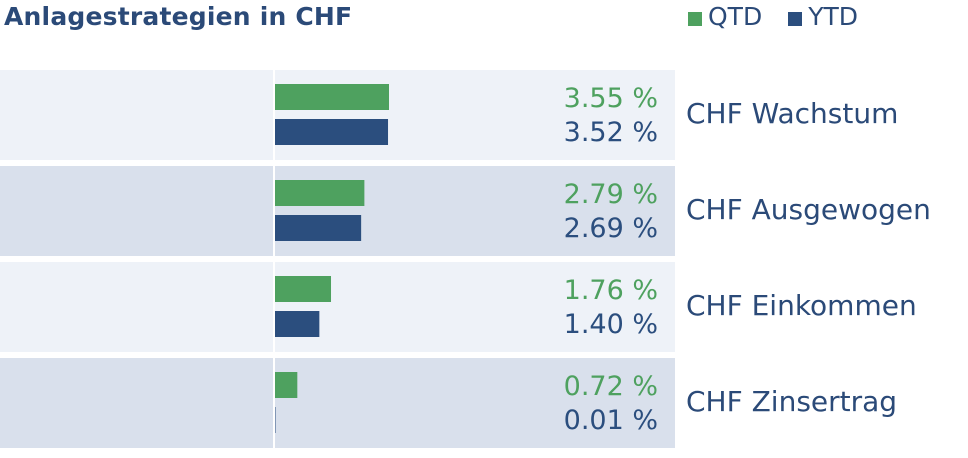 This screenshot has height=458, width=968. I want to click on value-label-ytd-chf-zinsertrag: 0.01 %, so click(611, 420).